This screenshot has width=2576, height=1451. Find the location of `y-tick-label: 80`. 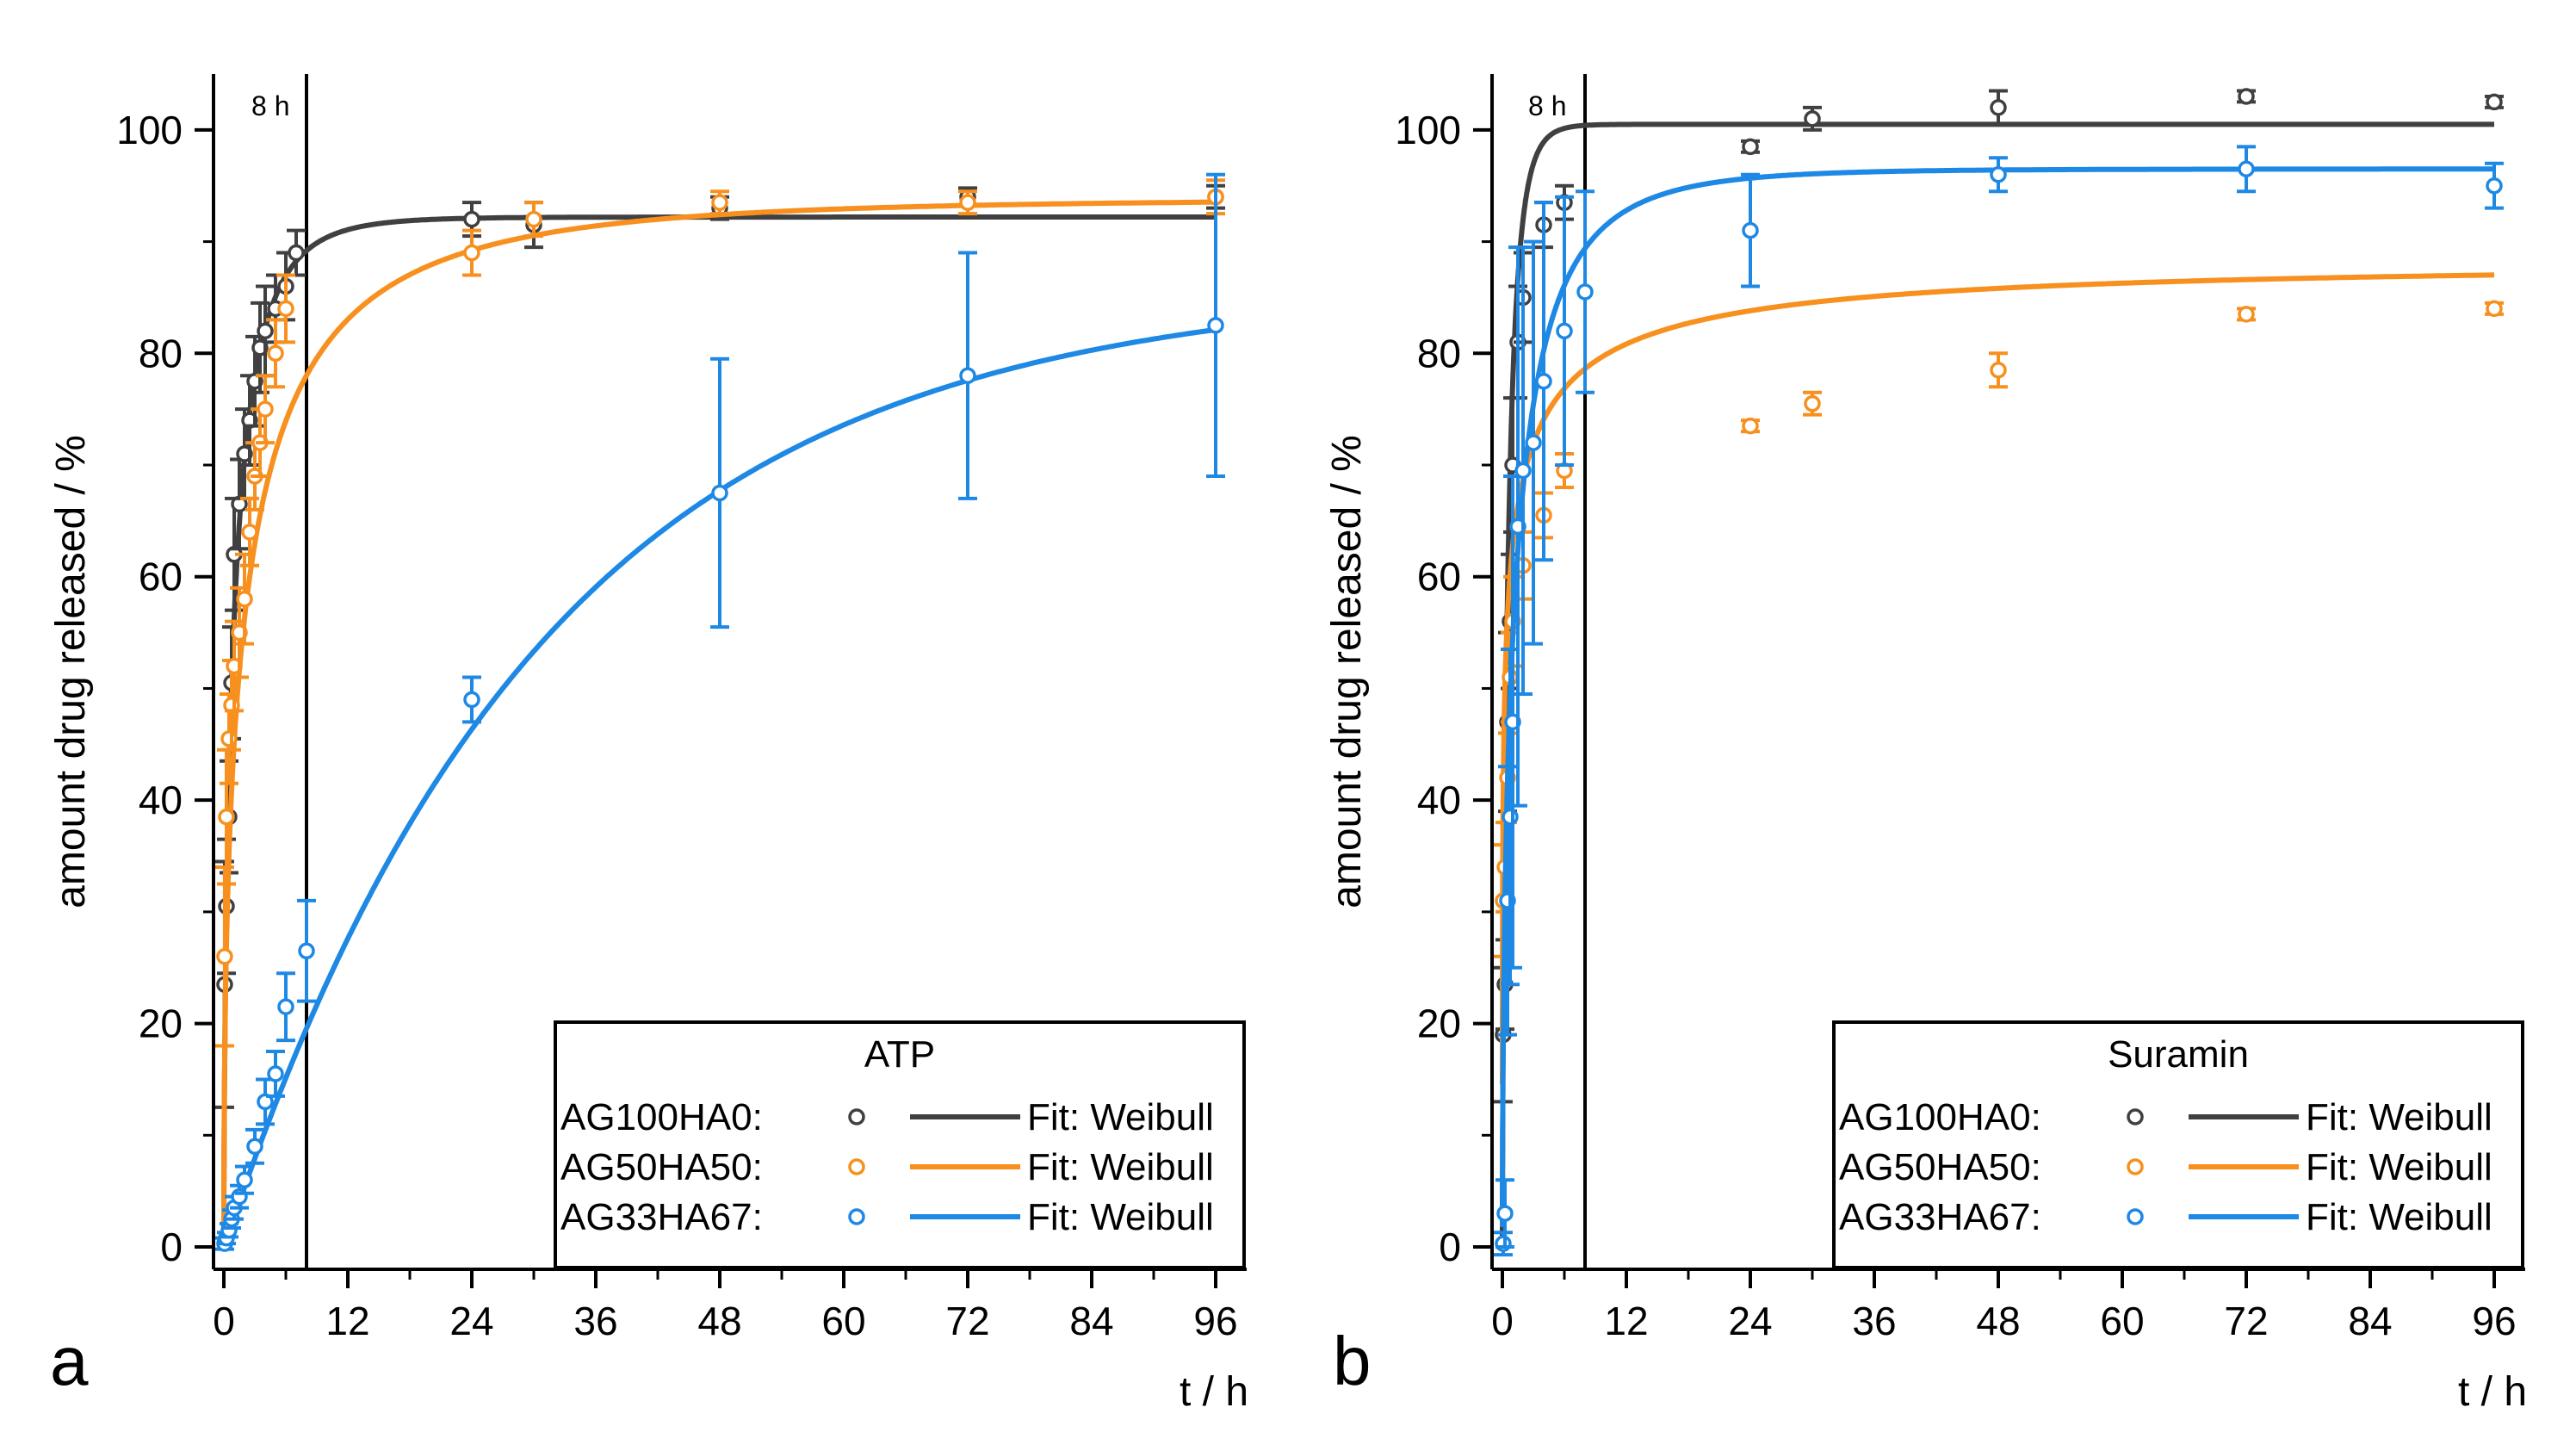

y-tick-label: 80 is located at coordinates (161, 353).